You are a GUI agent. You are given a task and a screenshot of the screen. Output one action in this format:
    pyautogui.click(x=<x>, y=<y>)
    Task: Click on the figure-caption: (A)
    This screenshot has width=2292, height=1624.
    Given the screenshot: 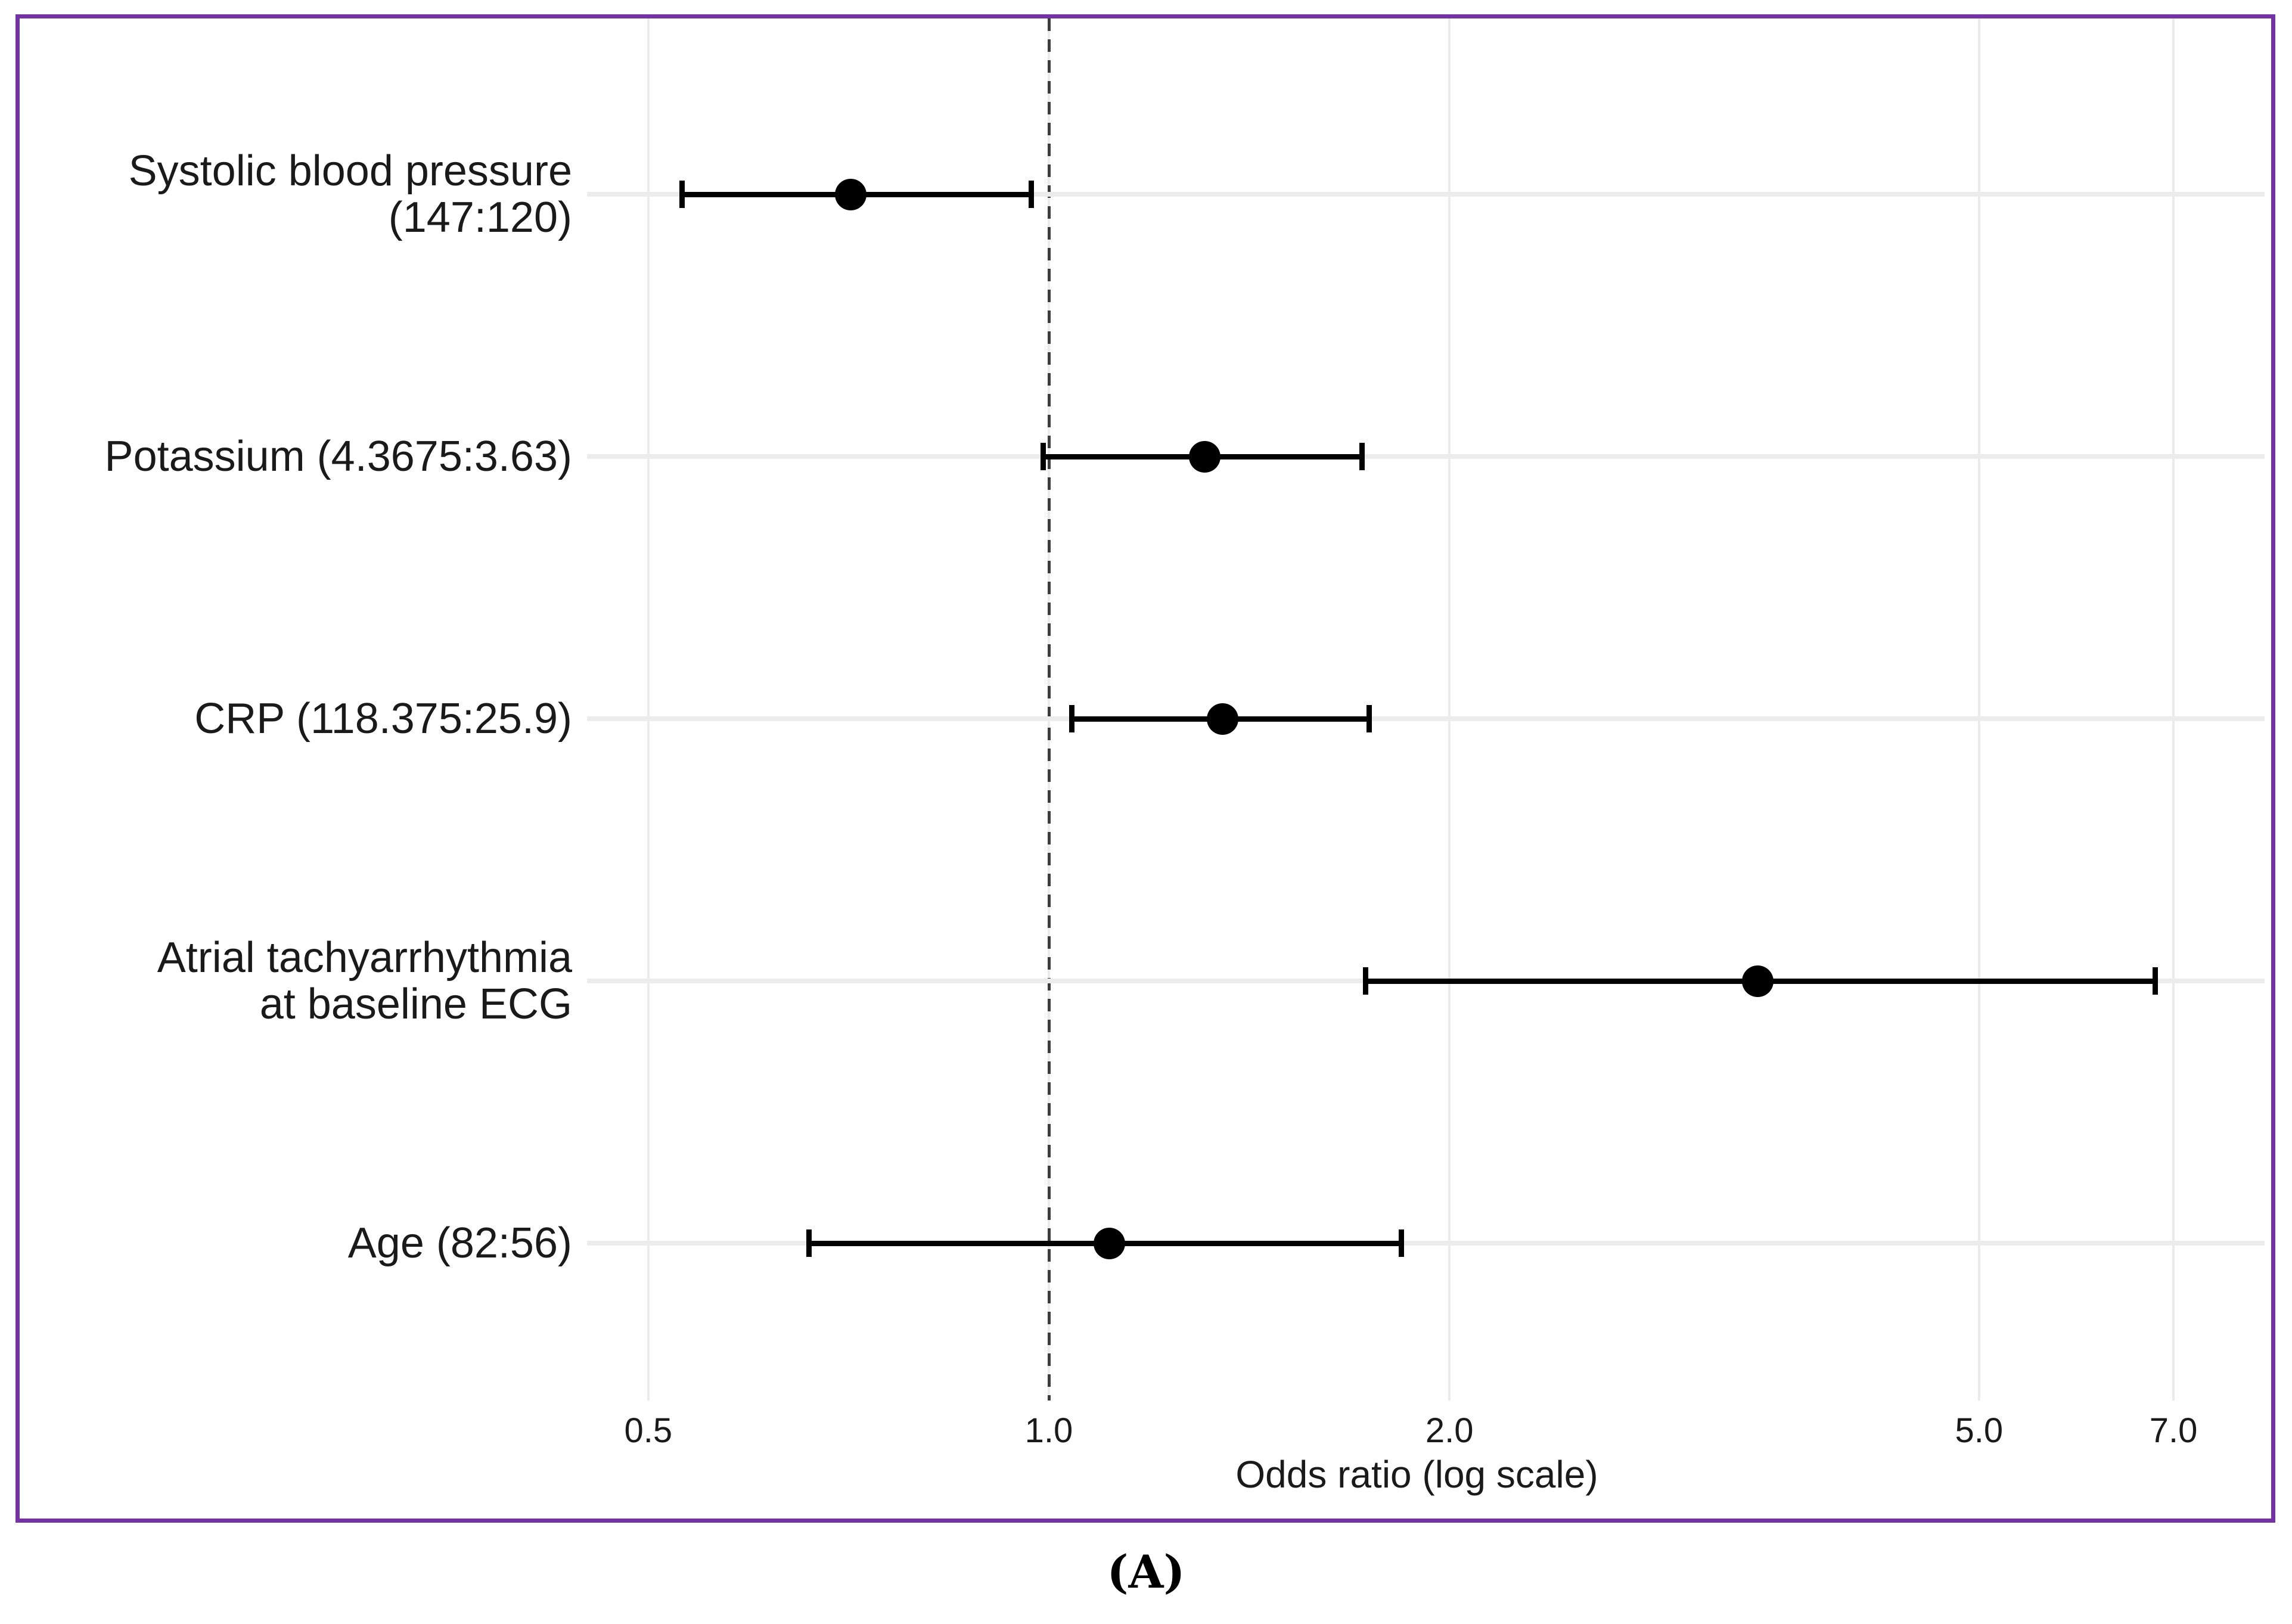 What is the action you would take?
    pyautogui.click(x=1146, y=1571)
    